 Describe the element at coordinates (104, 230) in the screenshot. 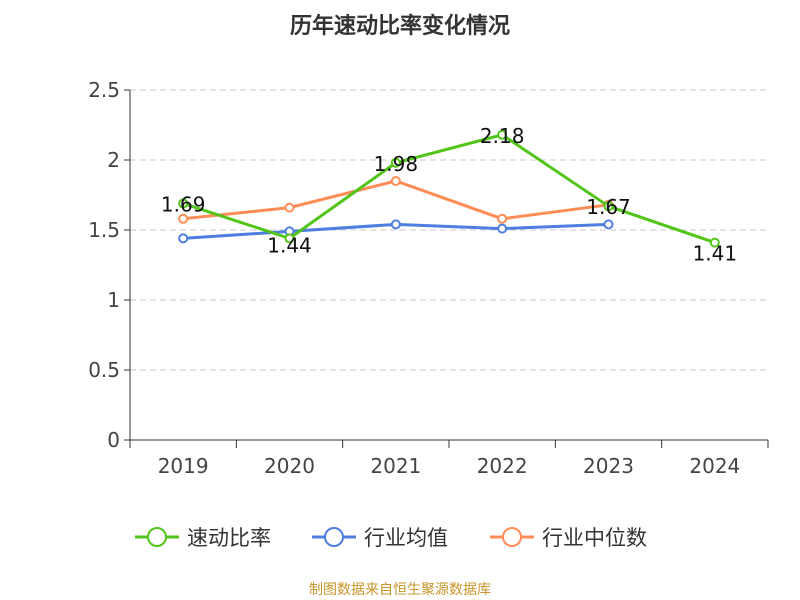

I see `y-tick-label: 1.5` at that location.